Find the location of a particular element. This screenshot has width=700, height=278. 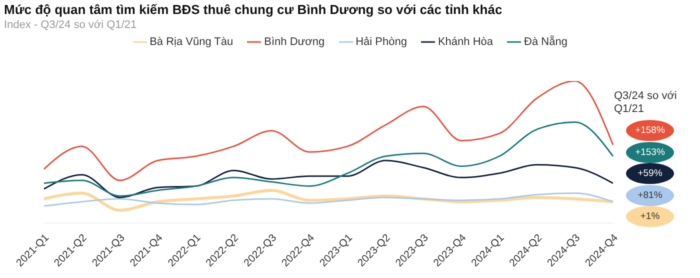

legend-label: Khánh Hòa is located at coordinates (466, 42).